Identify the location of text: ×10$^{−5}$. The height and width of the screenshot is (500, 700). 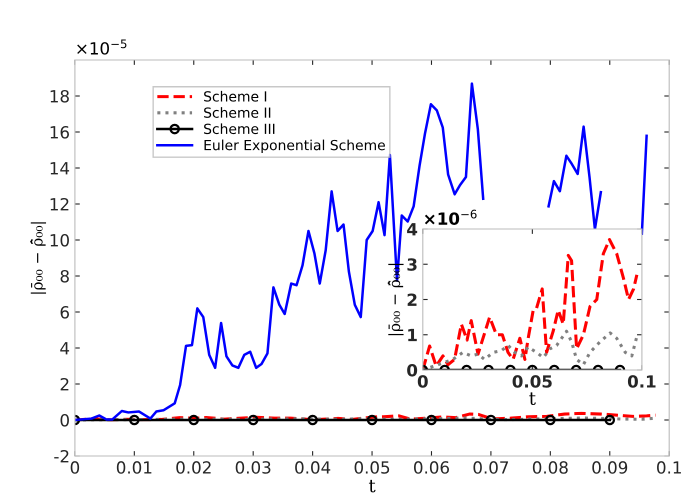
(101, 47).